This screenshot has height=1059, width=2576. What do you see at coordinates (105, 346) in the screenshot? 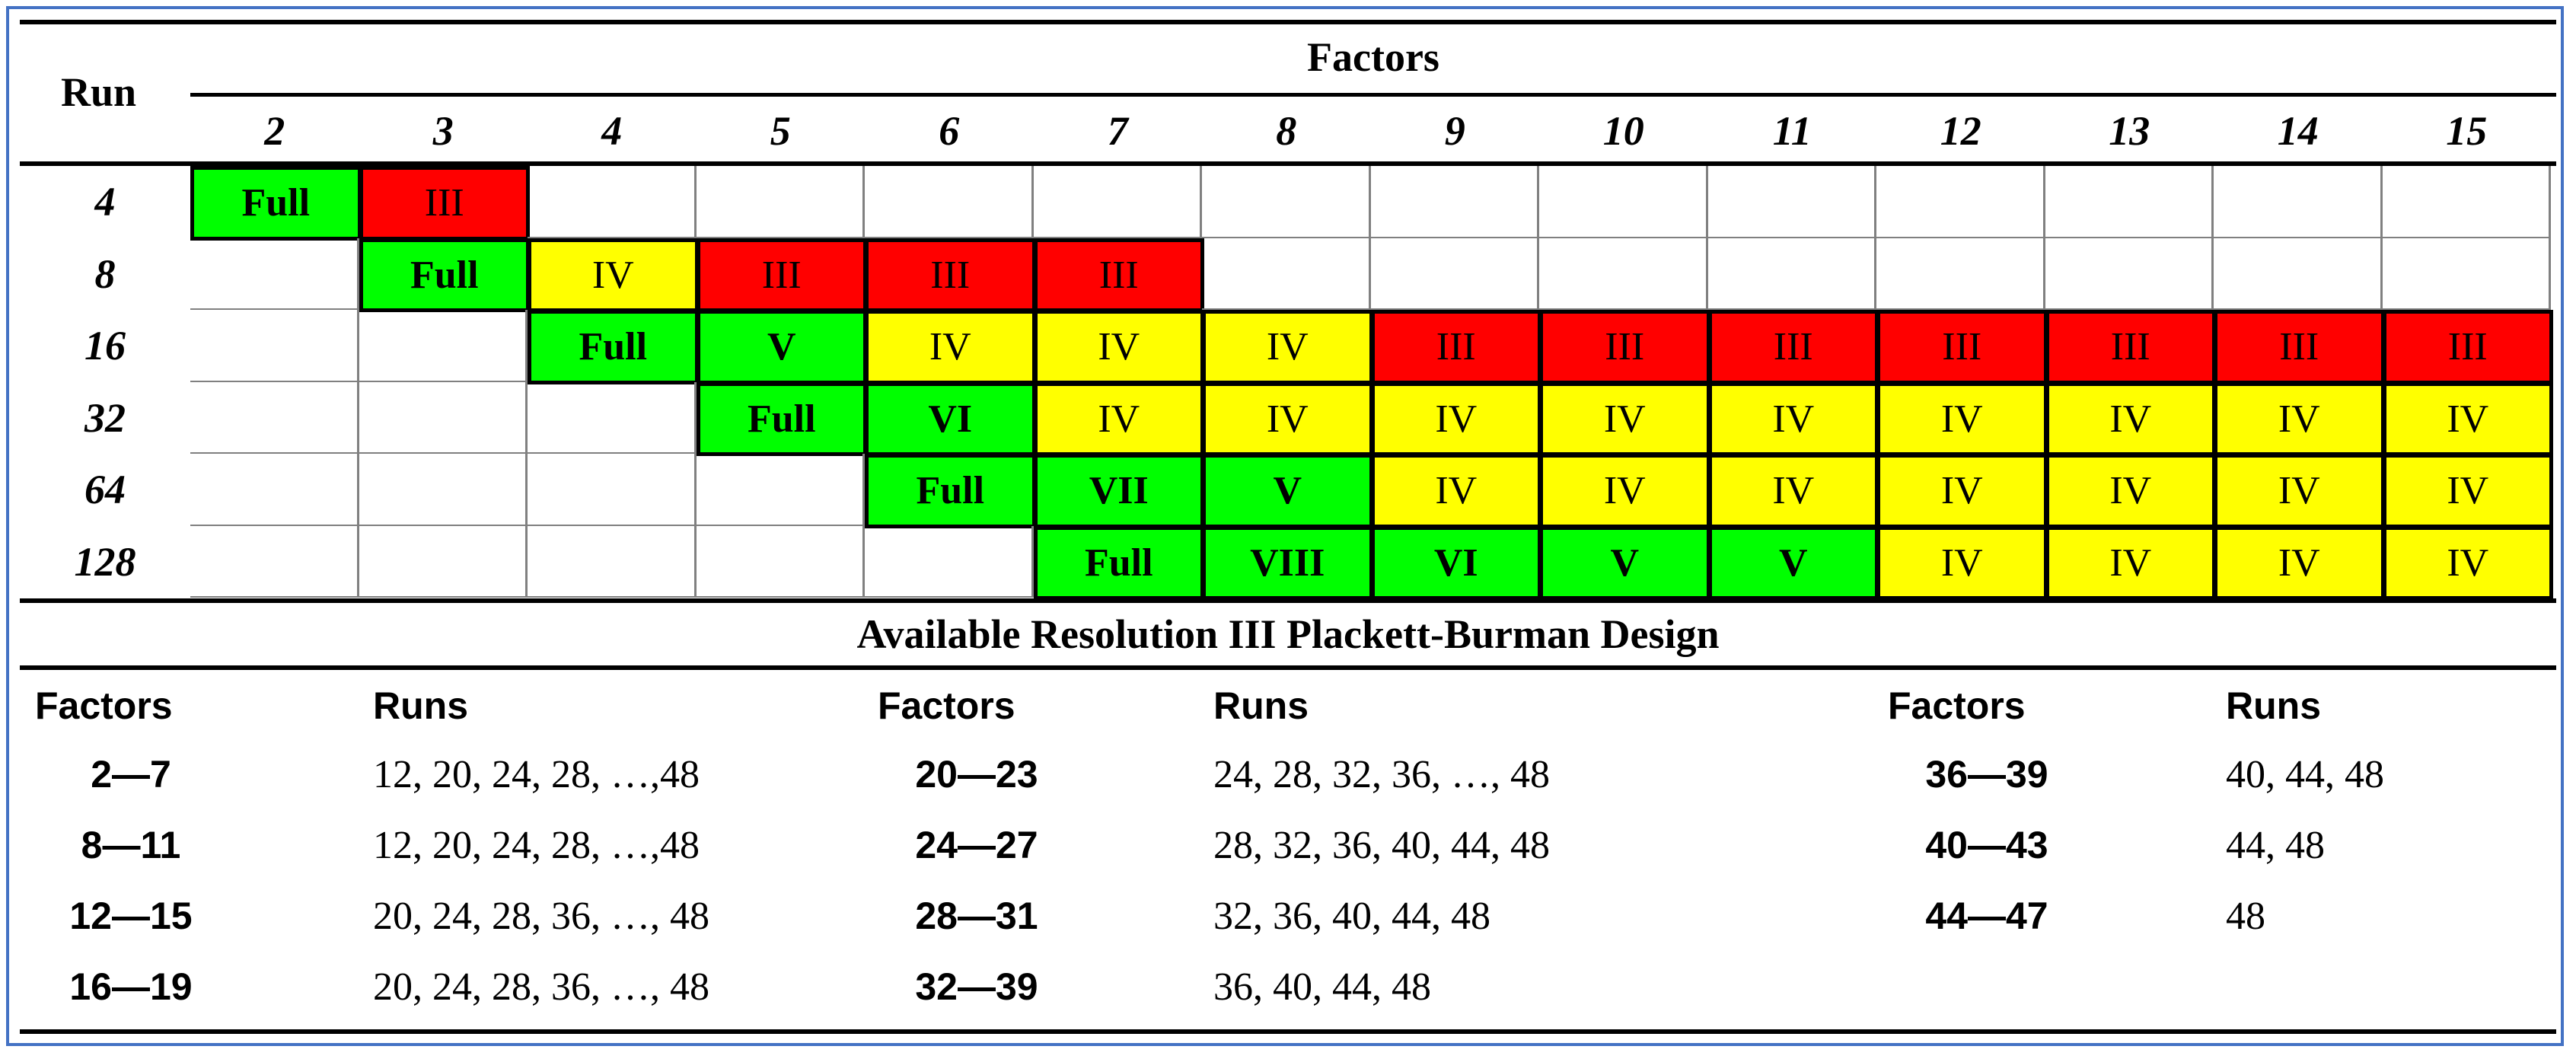
I see `run-row-label: 16` at bounding box center [105, 346].